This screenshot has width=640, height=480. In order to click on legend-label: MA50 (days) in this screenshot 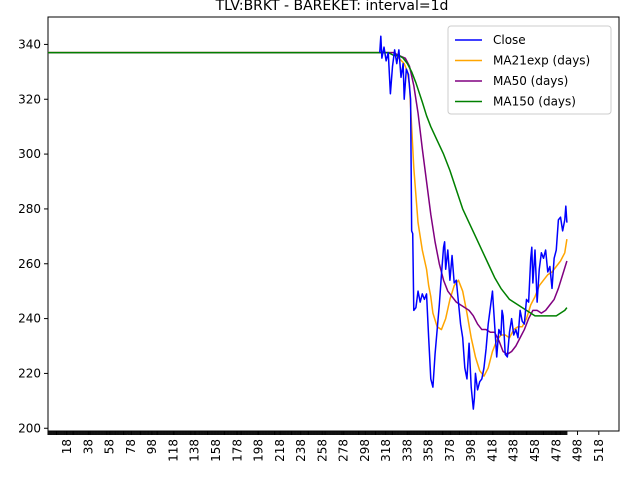, I will do `click(530, 81)`.